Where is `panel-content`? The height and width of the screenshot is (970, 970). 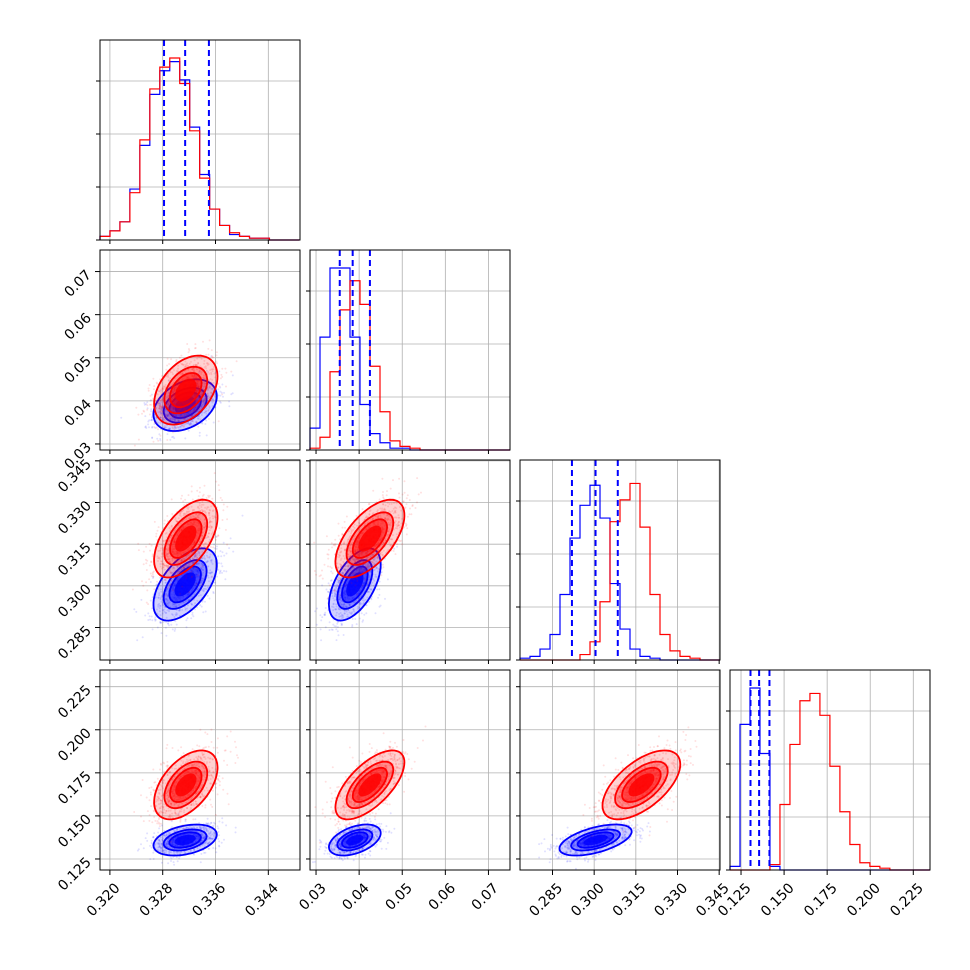
panel-content is located at coordinates (367, 559).